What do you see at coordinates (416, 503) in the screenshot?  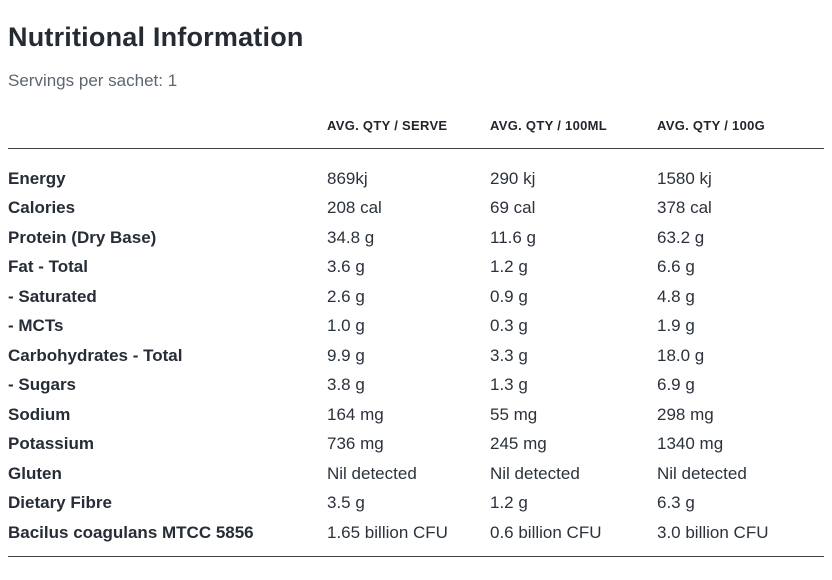 I see `table-row: Dietary Fibre 3.5 g 1.2 g 6.3 g` at bounding box center [416, 503].